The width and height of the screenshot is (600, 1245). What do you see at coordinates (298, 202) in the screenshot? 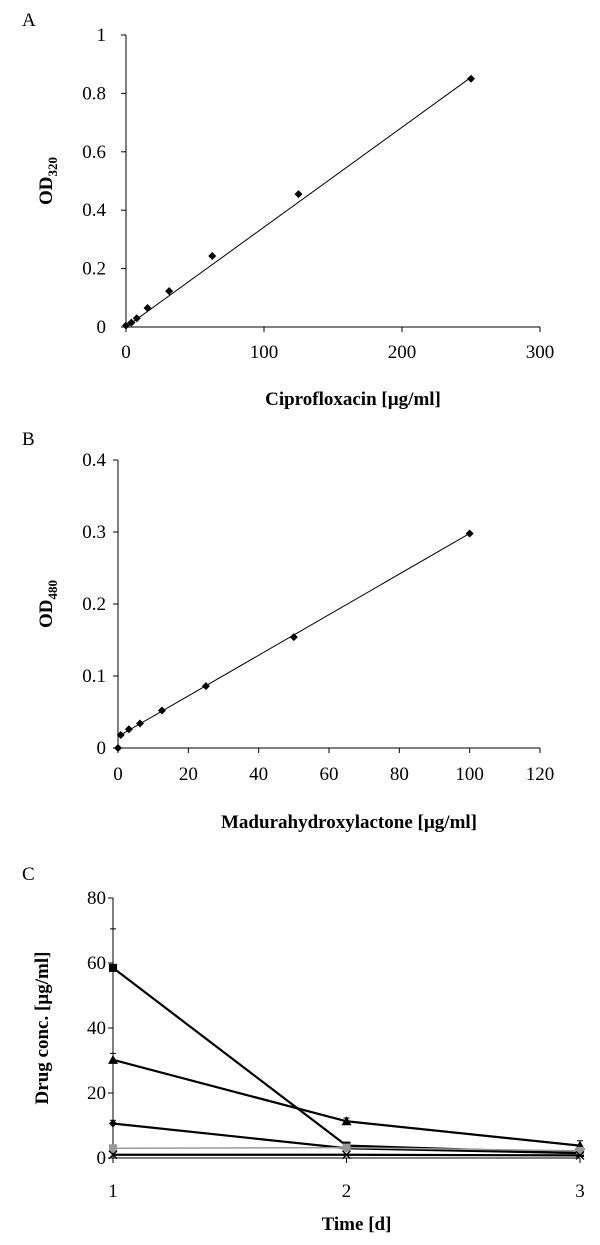
I see `trendline` at bounding box center [298, 202].